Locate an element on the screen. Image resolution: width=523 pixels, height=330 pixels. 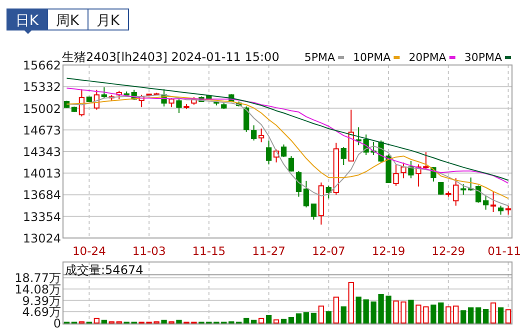
y-tick-label: 13684 is located at coordinates (41, 195).